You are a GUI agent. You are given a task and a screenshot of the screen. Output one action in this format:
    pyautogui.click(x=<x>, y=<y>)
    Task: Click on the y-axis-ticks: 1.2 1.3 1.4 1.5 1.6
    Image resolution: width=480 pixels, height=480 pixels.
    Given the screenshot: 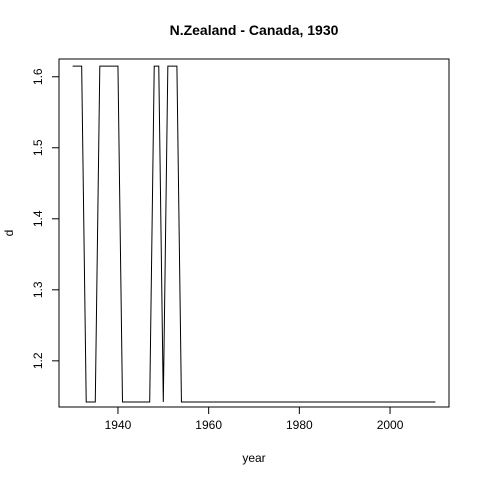 What is the action you would take?
    pyautogui.click(x=45, y=218)
    